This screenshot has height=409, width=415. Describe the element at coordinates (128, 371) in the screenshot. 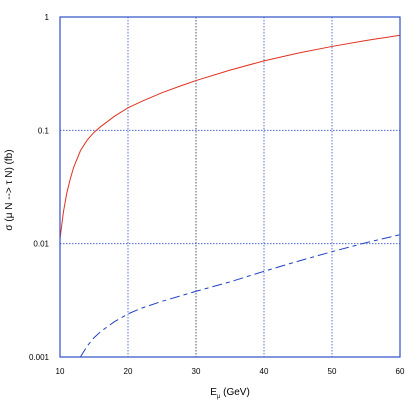

I see `x-tick-label: 20` at that location.